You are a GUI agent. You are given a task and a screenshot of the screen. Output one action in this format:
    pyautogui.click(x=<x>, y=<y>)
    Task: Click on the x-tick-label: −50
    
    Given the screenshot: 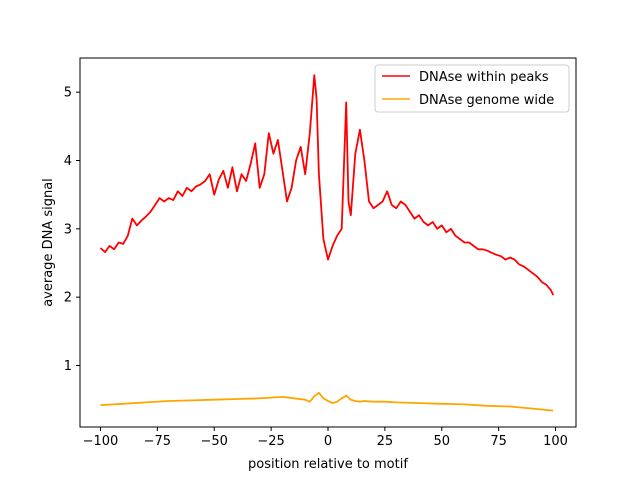 What is the action you would take?
    pyautogui.click(x=214, y=441)
    